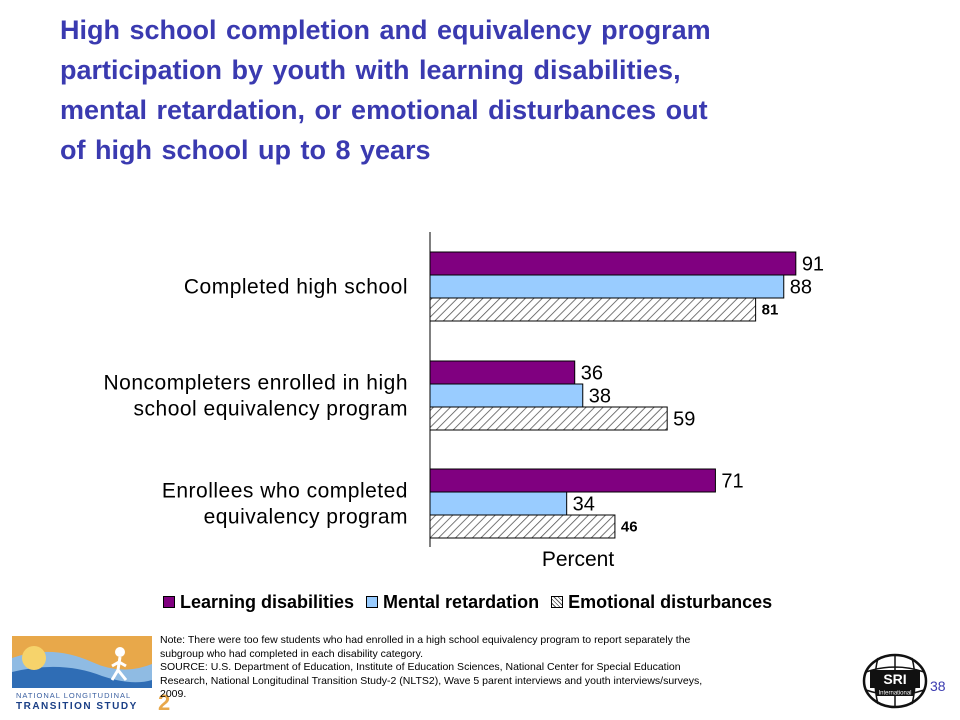 This screenshot has height=720, width=960. I want to click on category-label: school equivalency program, so click(271, 409).